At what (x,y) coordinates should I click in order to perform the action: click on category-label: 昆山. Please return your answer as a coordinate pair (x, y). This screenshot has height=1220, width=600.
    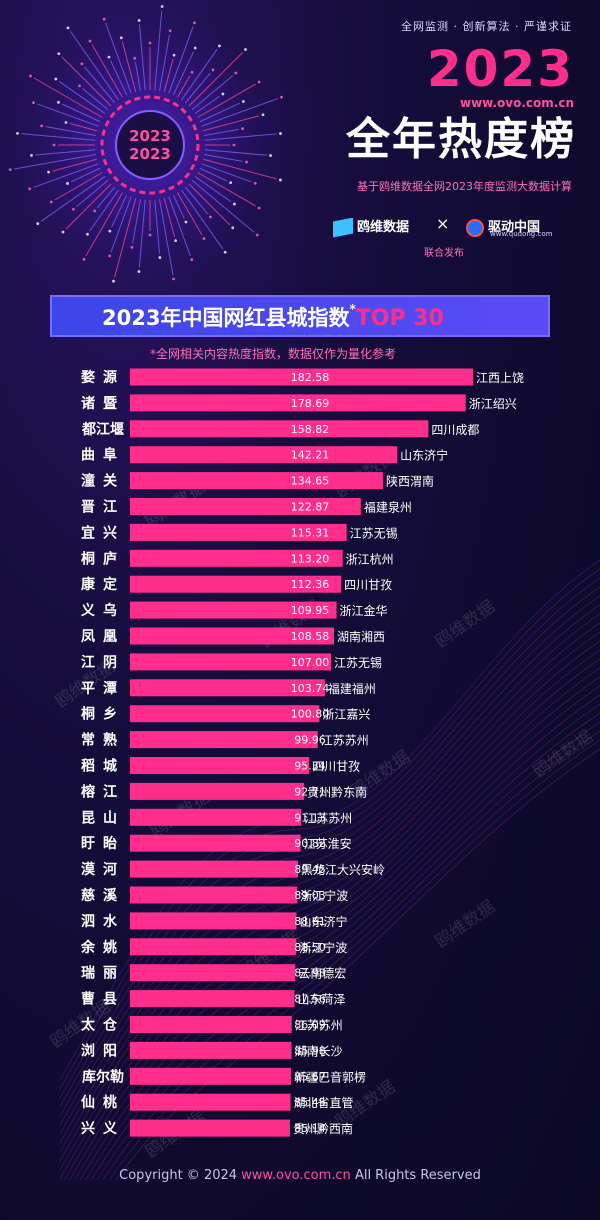
    Looking at the image, I should click on (103, 818).